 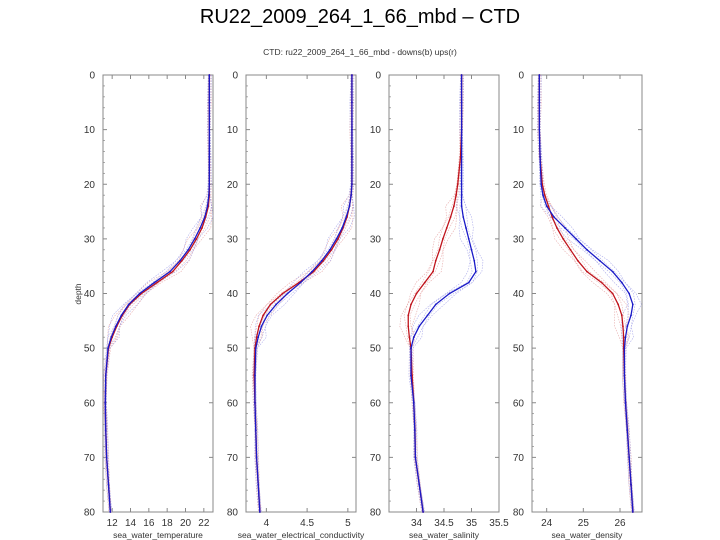 What do you see at coordinates (78, 294) in the screenshot?
I see `y-axis-label: depth` at bounding box center [78, 294].